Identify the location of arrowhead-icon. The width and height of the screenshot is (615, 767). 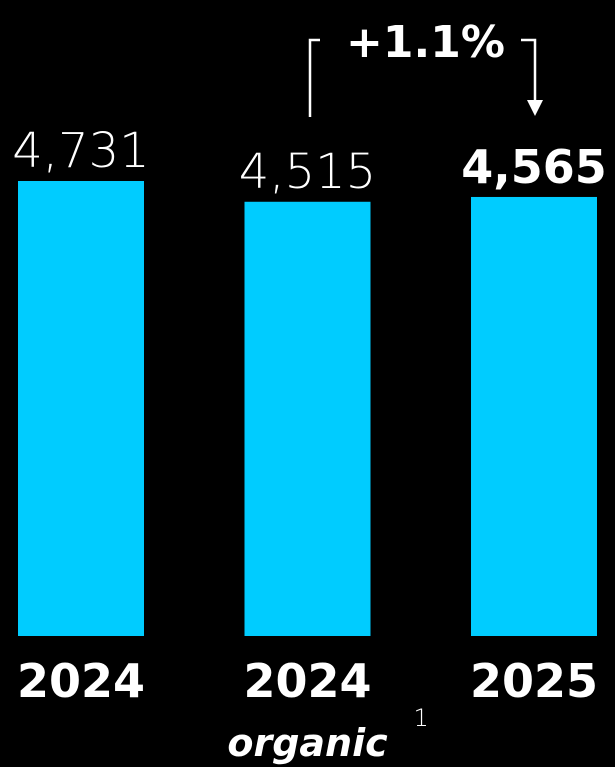
(535, 108).